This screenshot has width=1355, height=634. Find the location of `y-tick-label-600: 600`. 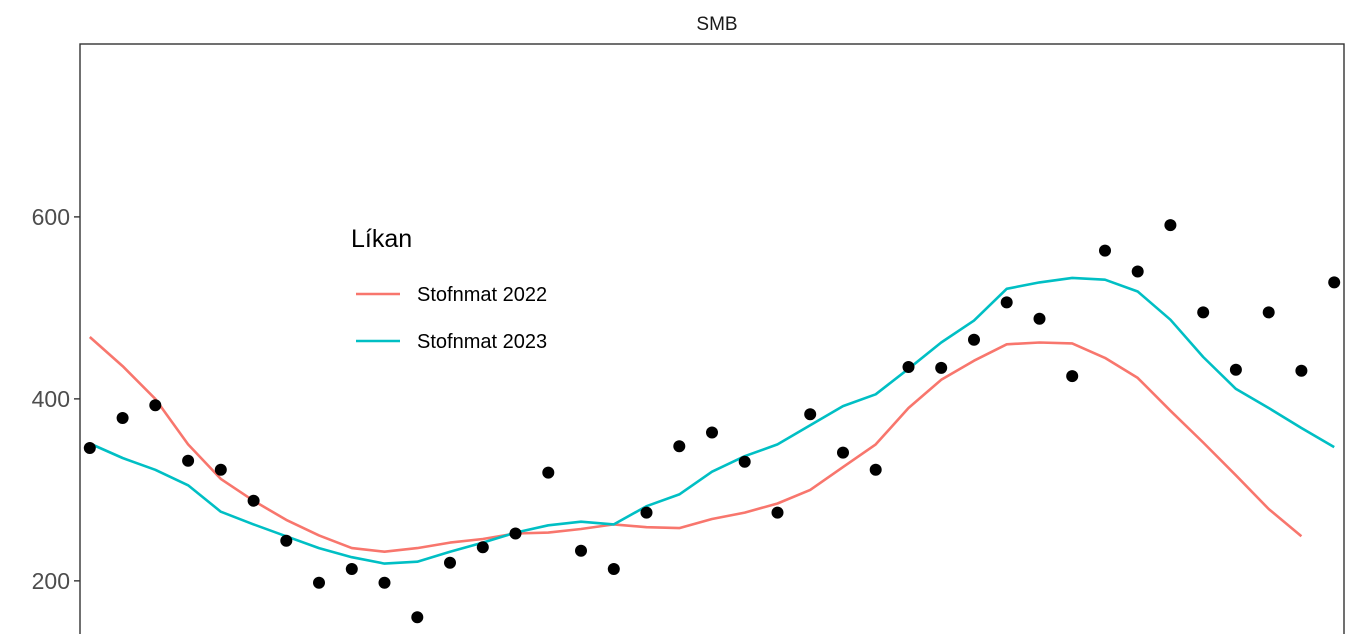

y-tick-label-600: 600 is located at coordinates (51, 217).